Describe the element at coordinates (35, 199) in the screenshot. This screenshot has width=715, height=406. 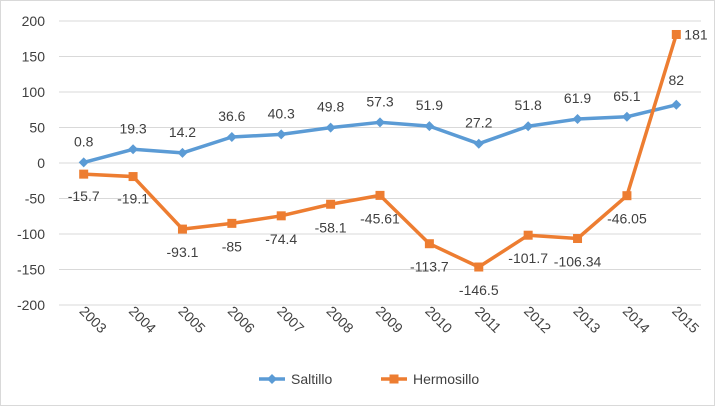
I see `y-tick-label: -50` at that location.